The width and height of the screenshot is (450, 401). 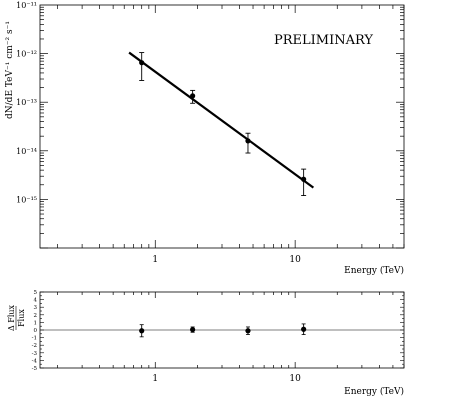 What do you see at coordinates (36, 323) in the screenshot?
I see `bottom-y-tick-label: 1` at bounding box center [36, 323].